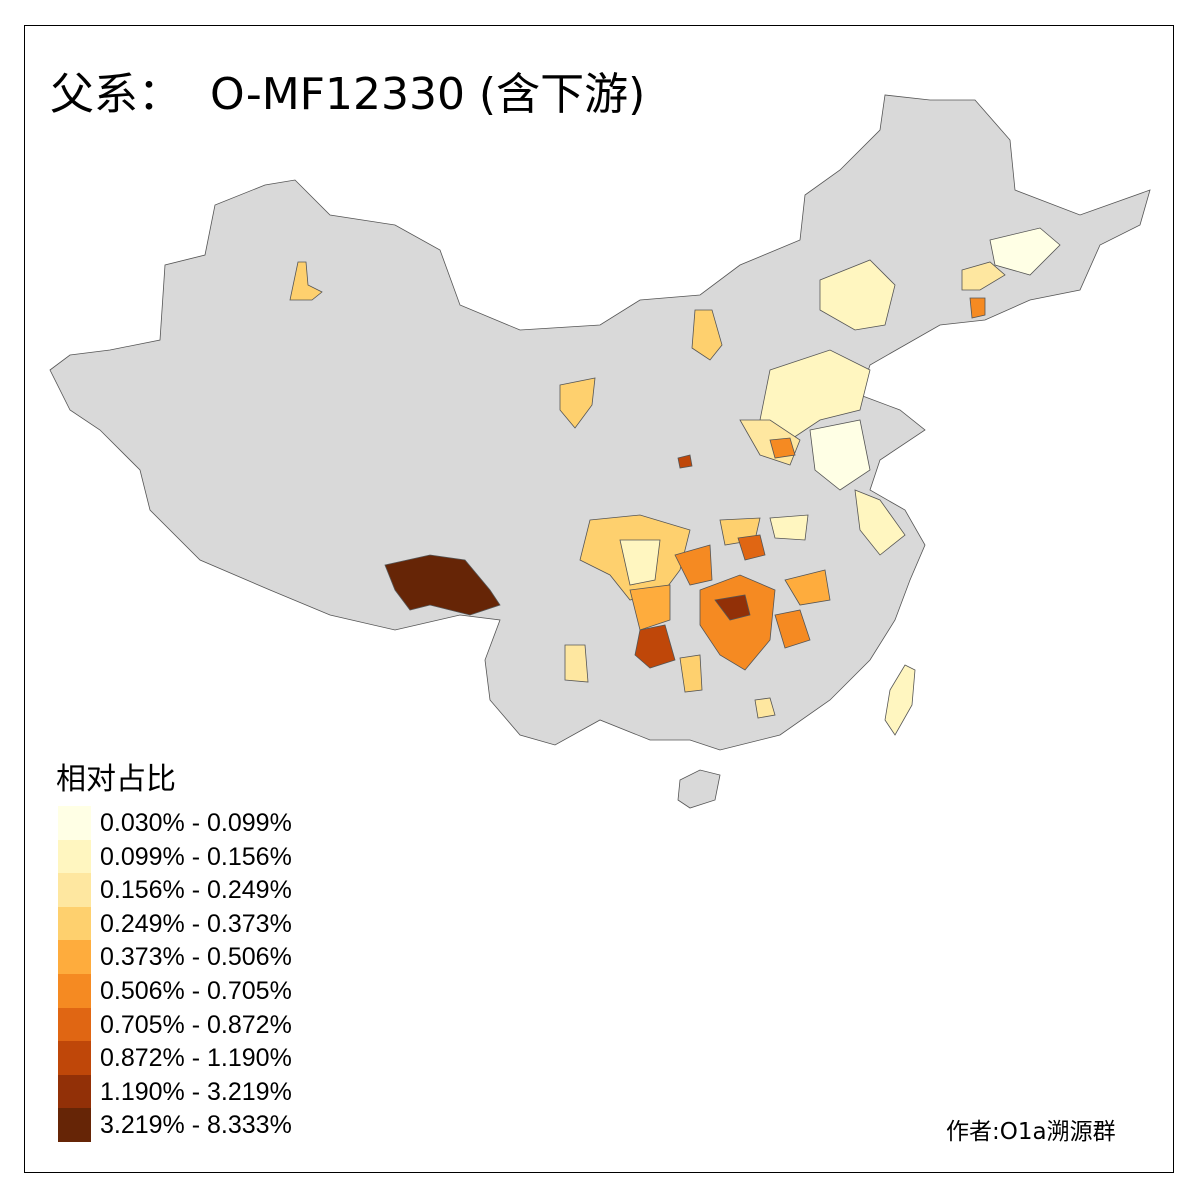 This screenshot has width=1200, height=1200. What do you see at coordinates (693, 565) in the screenshot?
I see `chongqing-region` at bounding box center [693, 565].